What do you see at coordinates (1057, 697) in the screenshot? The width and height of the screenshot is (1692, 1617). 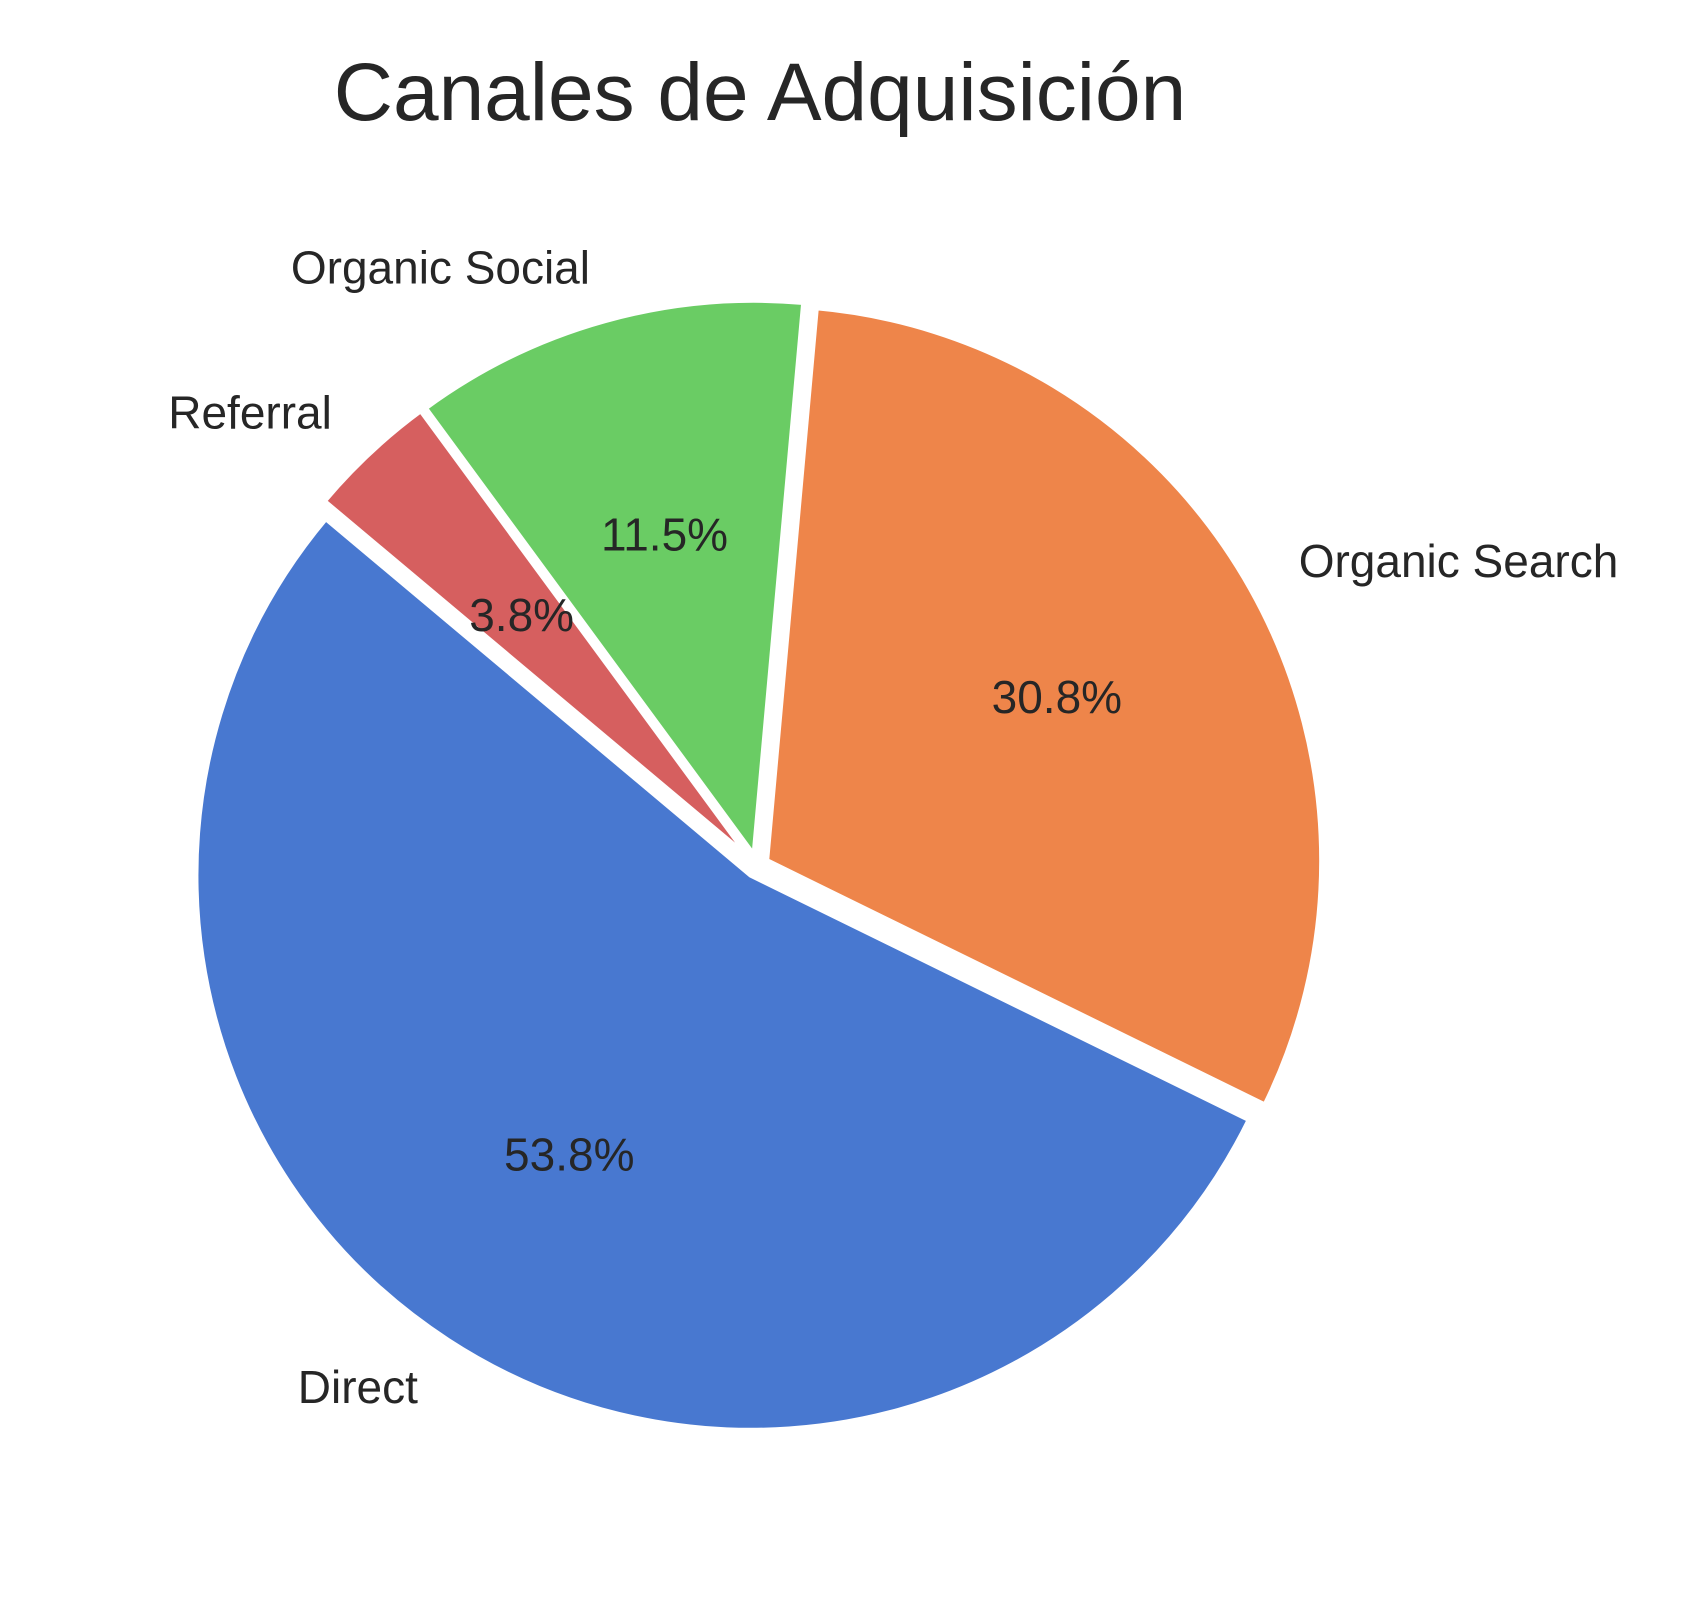 I see `pct-label-organic-search: 30.8%` at bounding box center [1057, 697].